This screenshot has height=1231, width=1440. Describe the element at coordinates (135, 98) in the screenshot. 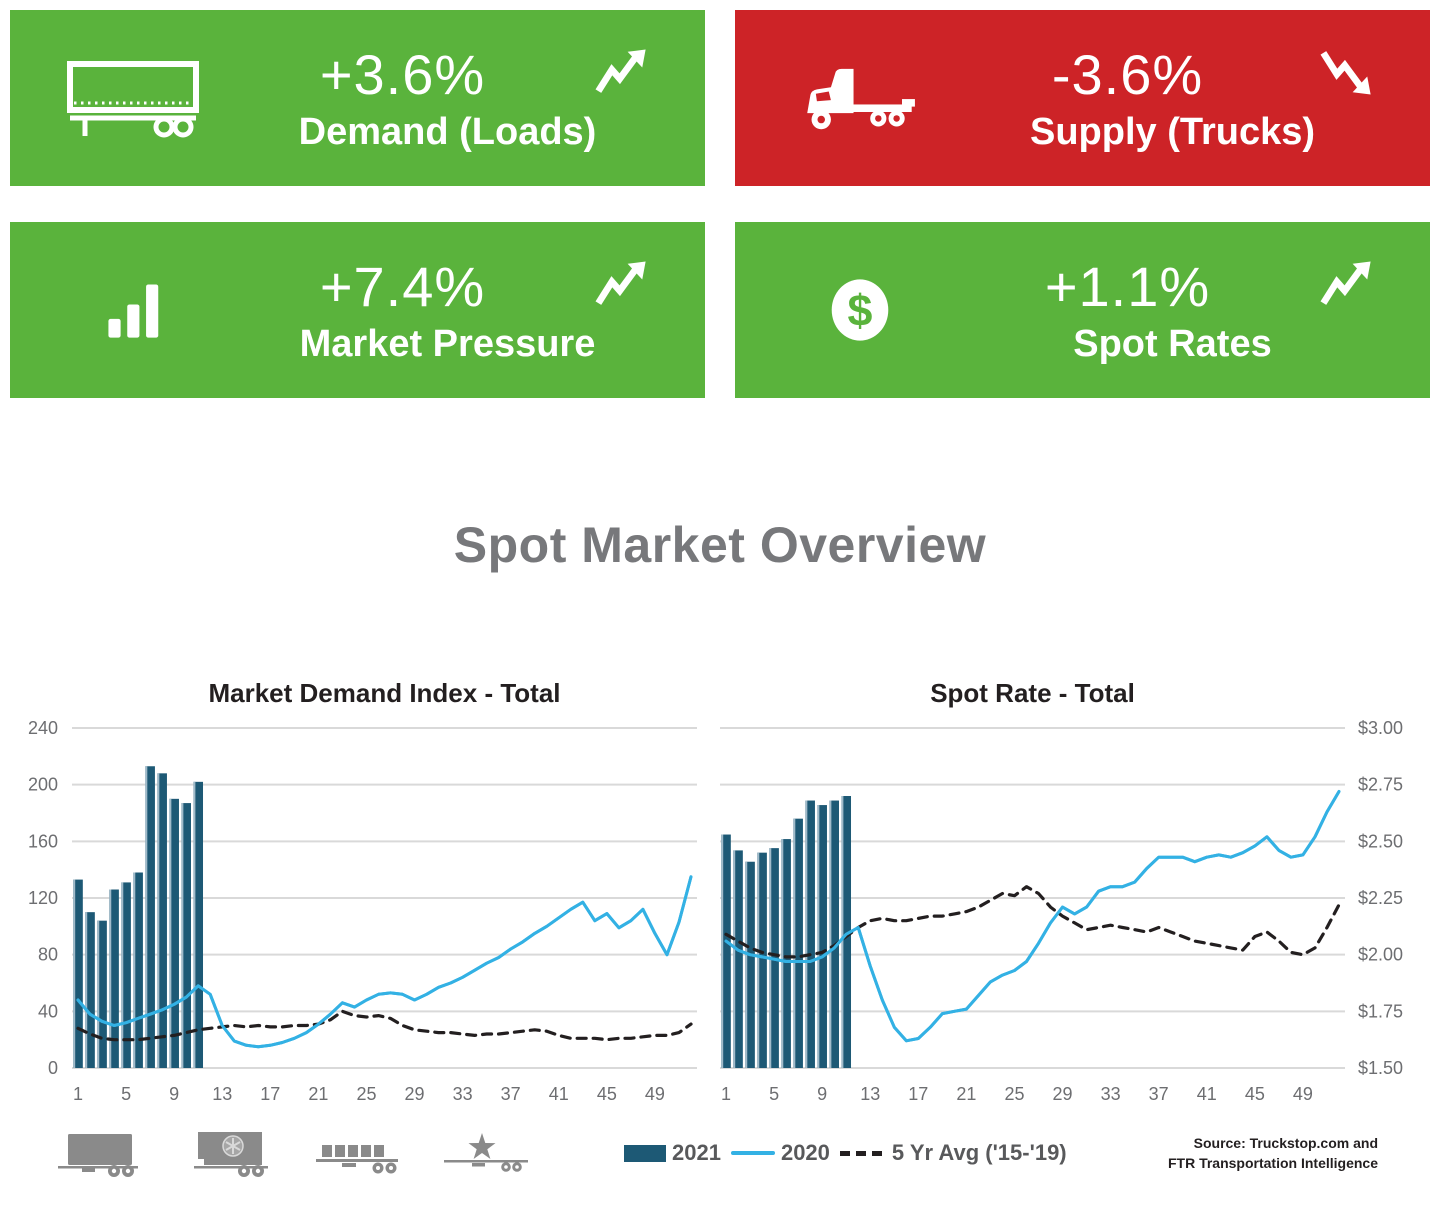

I see `trailer-icon` at that location.